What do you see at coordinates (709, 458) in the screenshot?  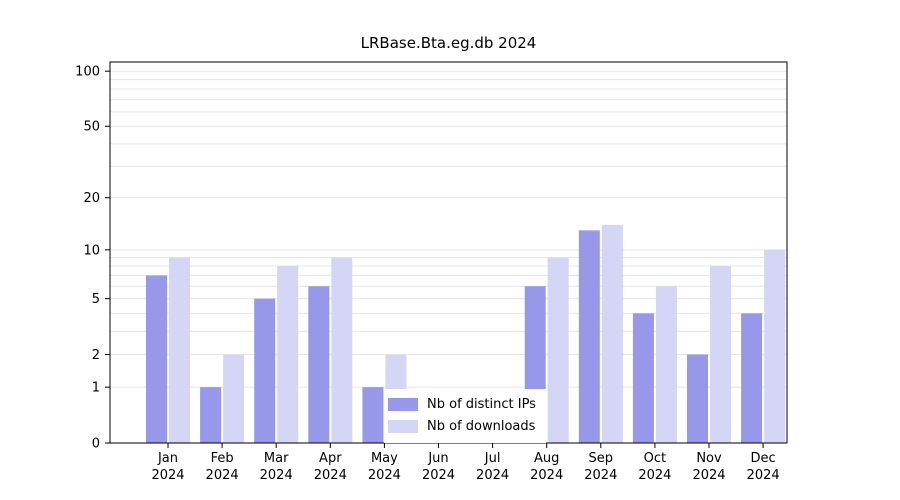 I see `x-tick-label-month: Nov` at bounding box center [709, 458].